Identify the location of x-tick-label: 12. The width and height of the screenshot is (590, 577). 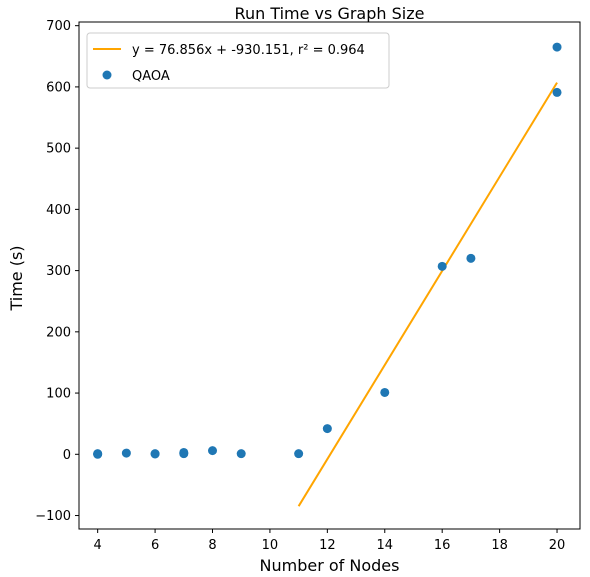
(327, 545).